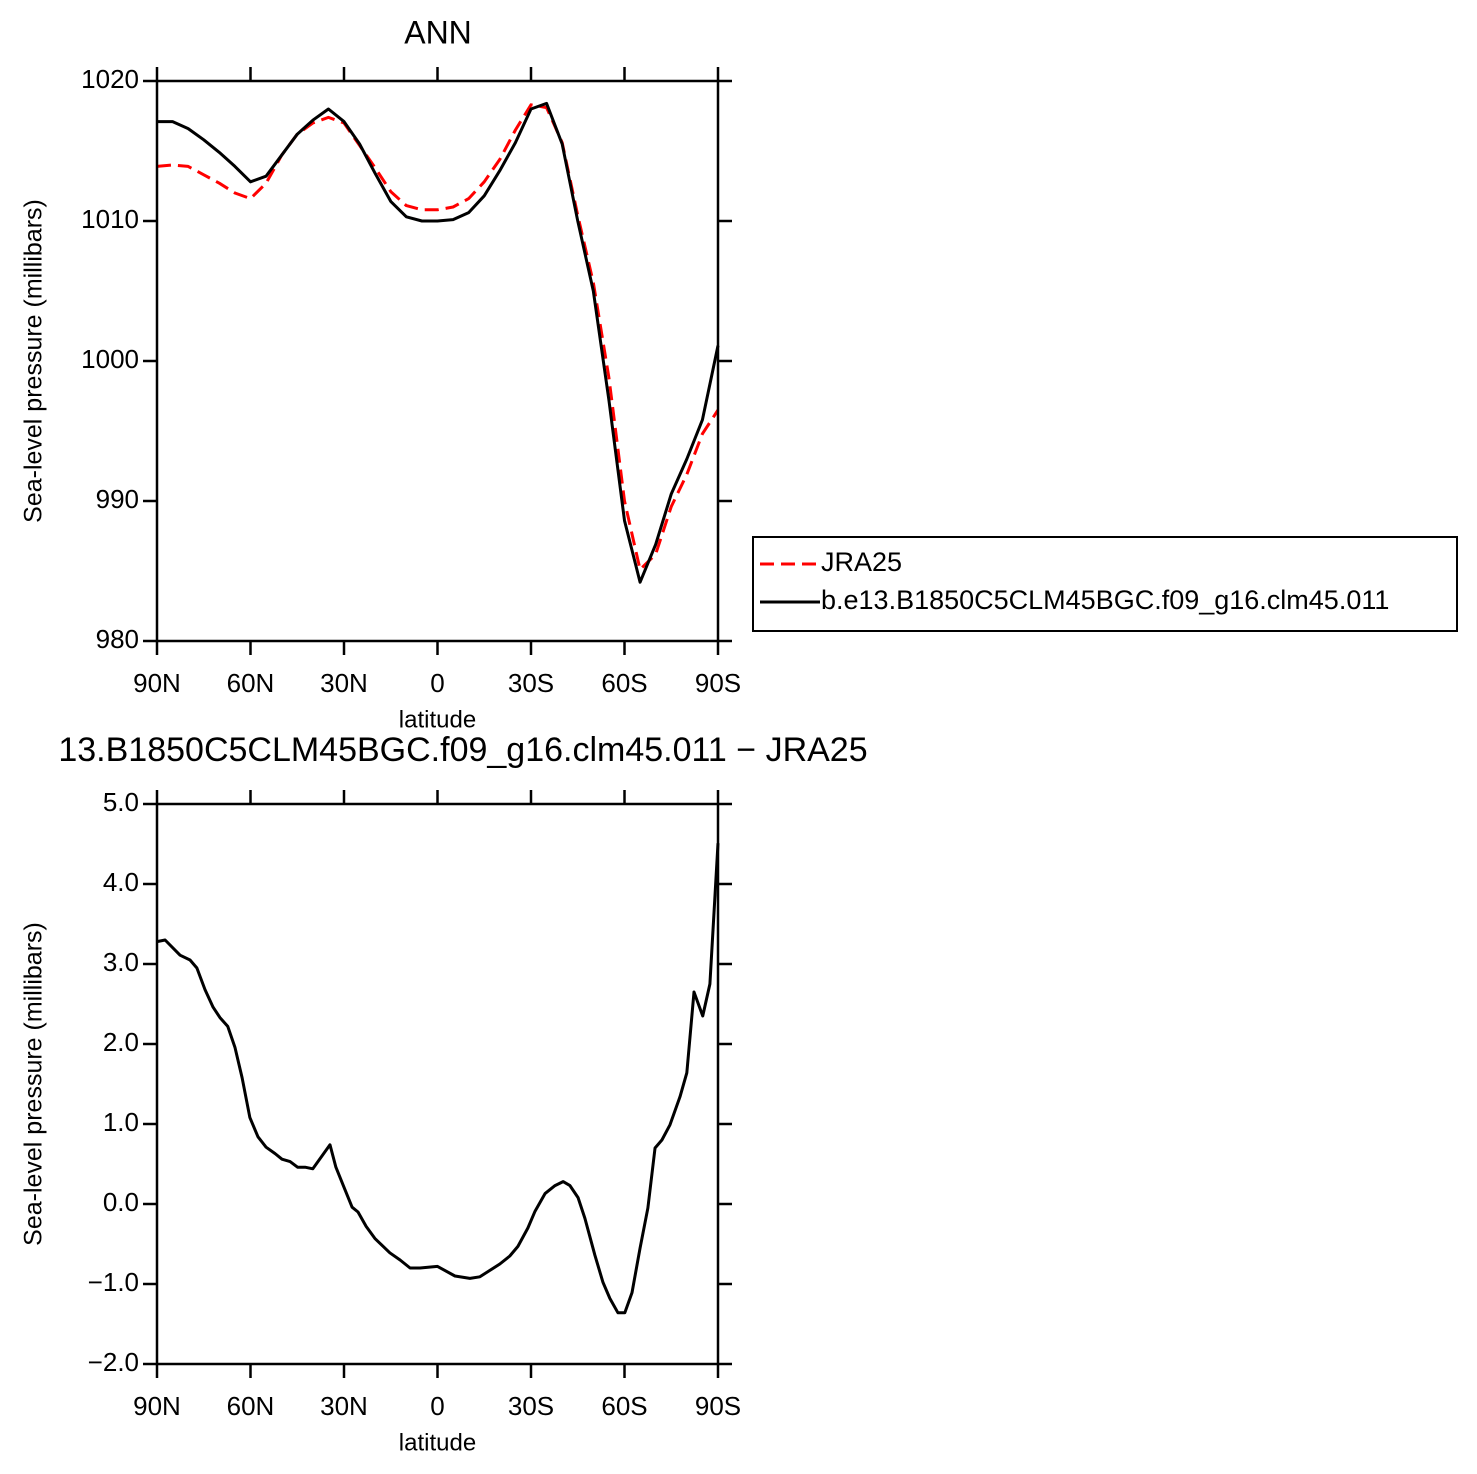 This screenshot has height=1474, width=1477. I want to click on y-tick-label: 1020, so click(110, 79).